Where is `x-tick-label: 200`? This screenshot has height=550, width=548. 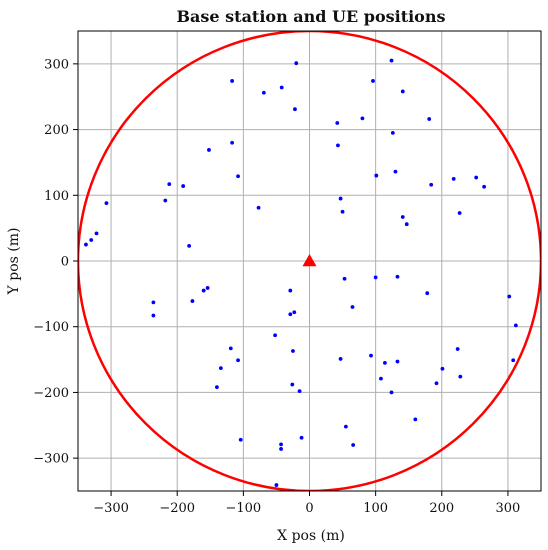 x-tick-label: 200 is located at coordinates (441, 508).